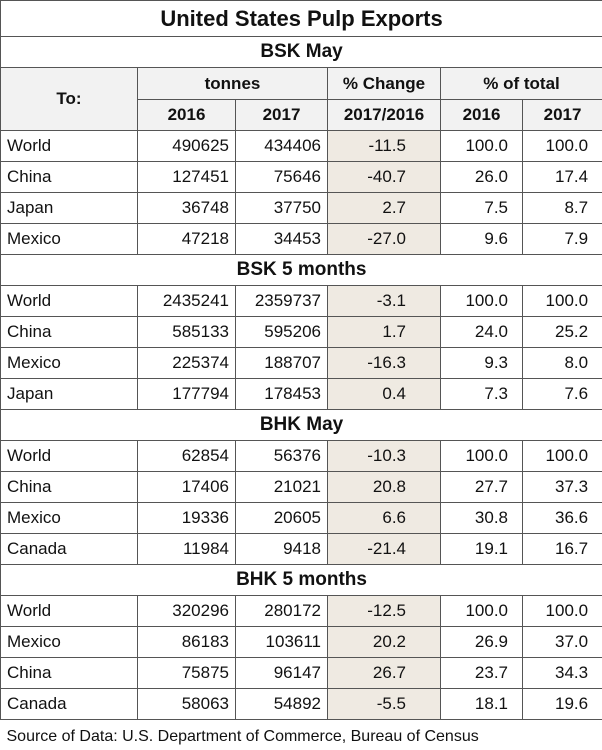  What do you see at coordinates (282, 177) in the screenshot?
I see `cell: 75646` at bounding box center [282, 177].